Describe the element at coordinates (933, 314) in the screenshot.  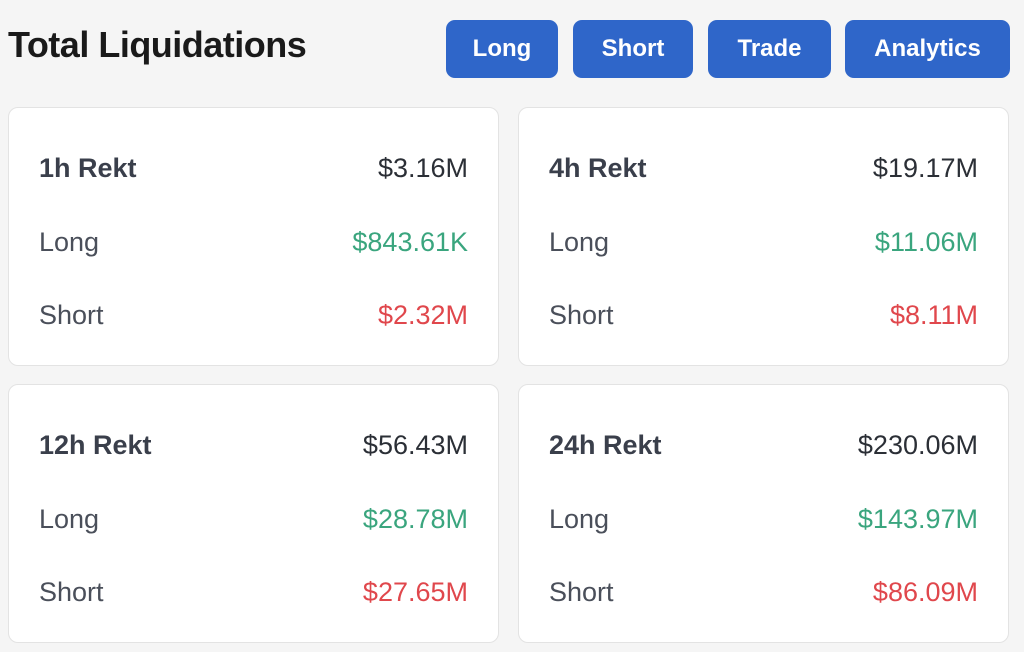
I see `short-value: $8.11M` at that location.